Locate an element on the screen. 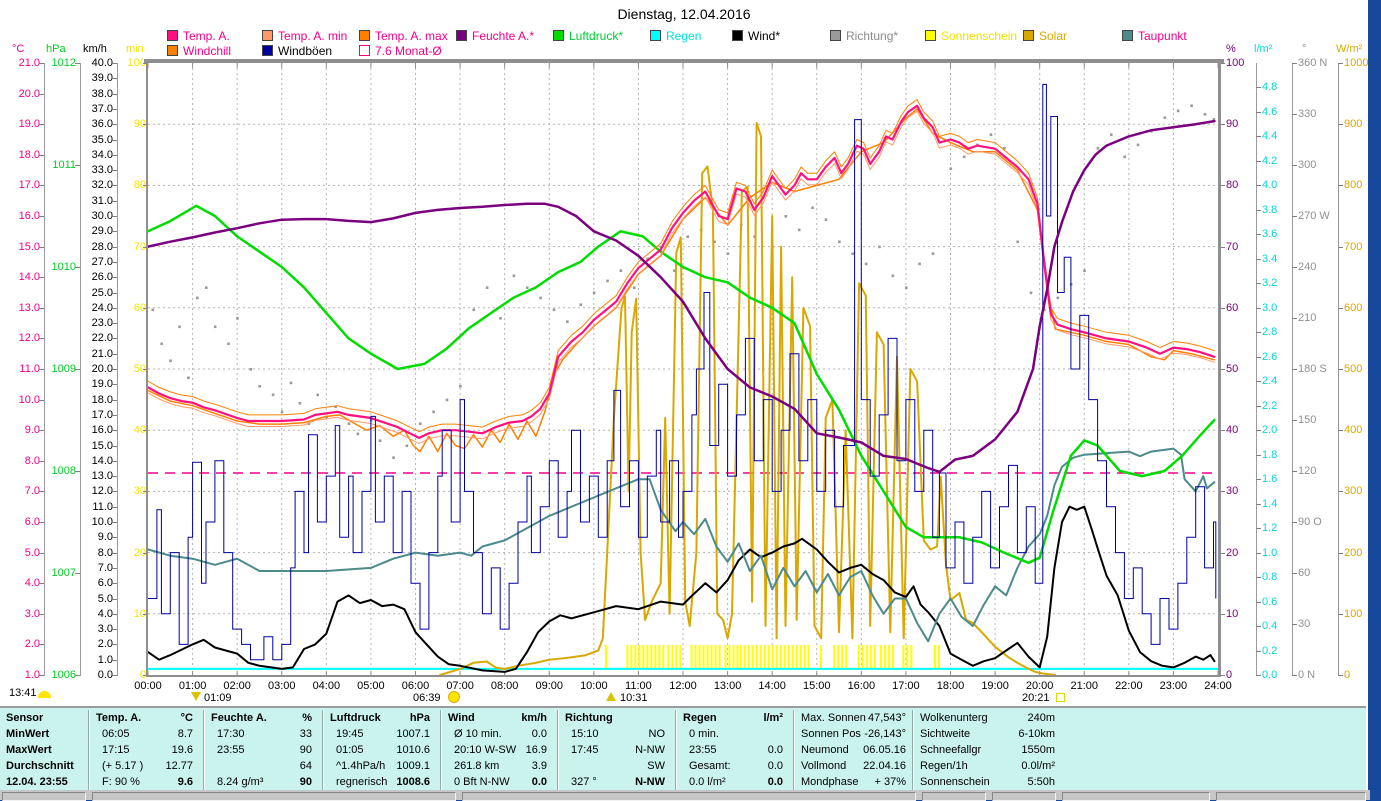 The image size is (1381, 801). table-info-value: -26,143° is located at coordinates (885, 734).